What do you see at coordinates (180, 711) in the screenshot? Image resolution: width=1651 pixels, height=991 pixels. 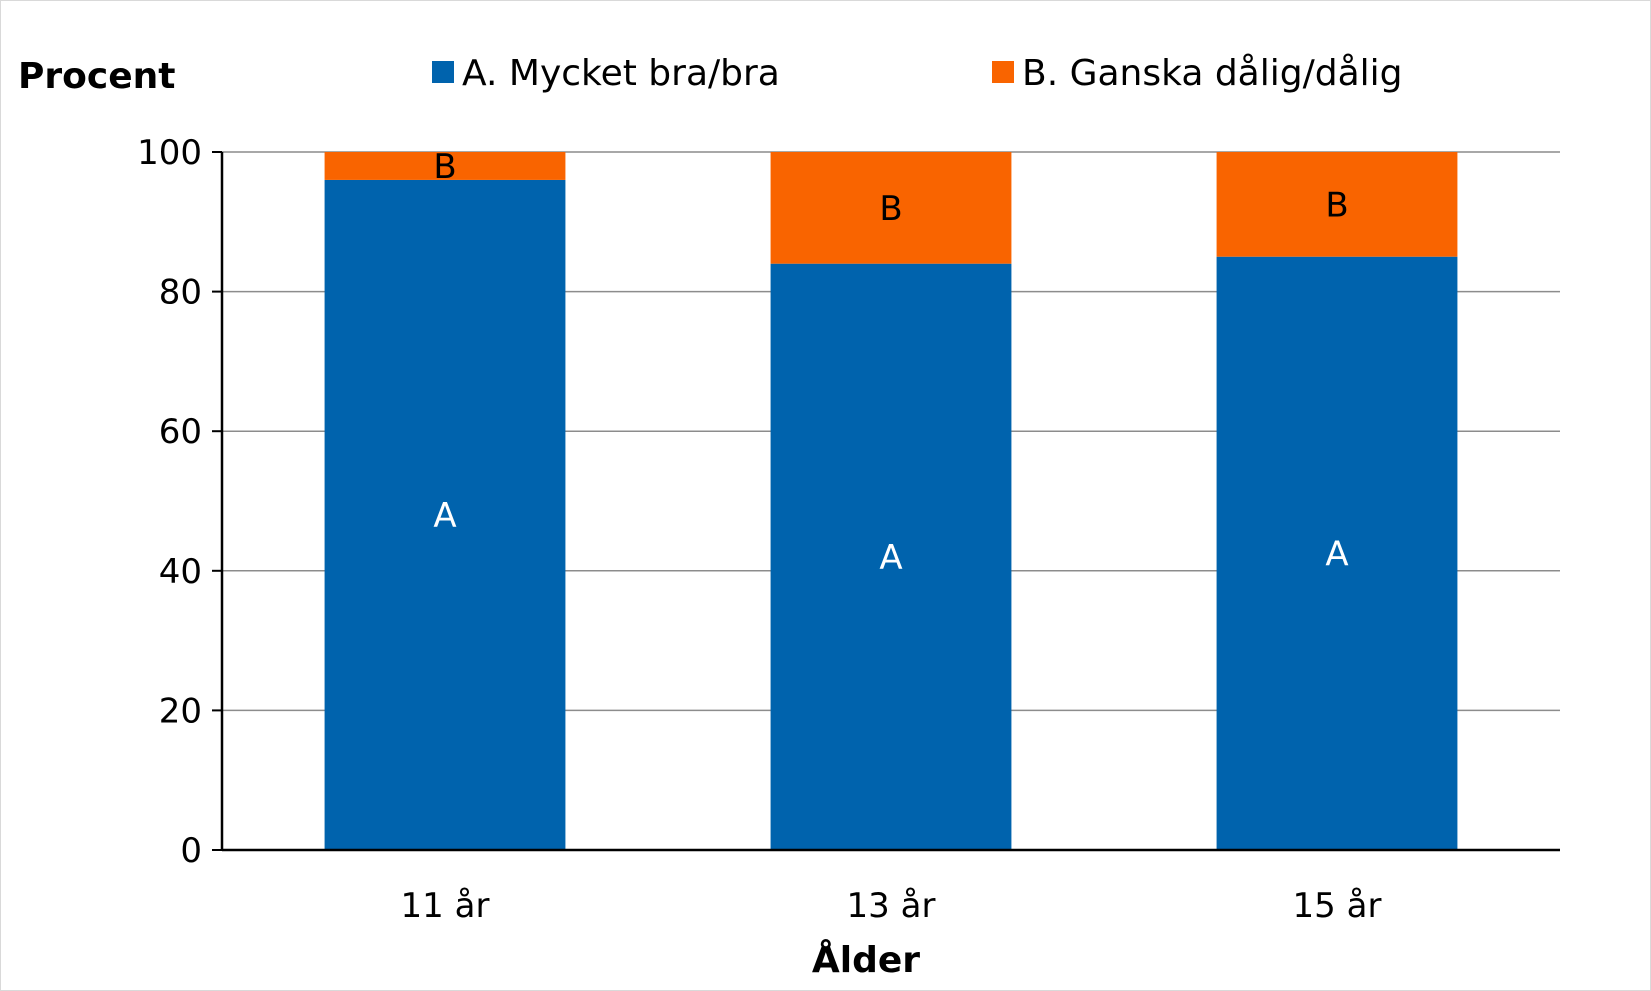 I see `y-tick-label: 20` at bounding box center [180, 711].